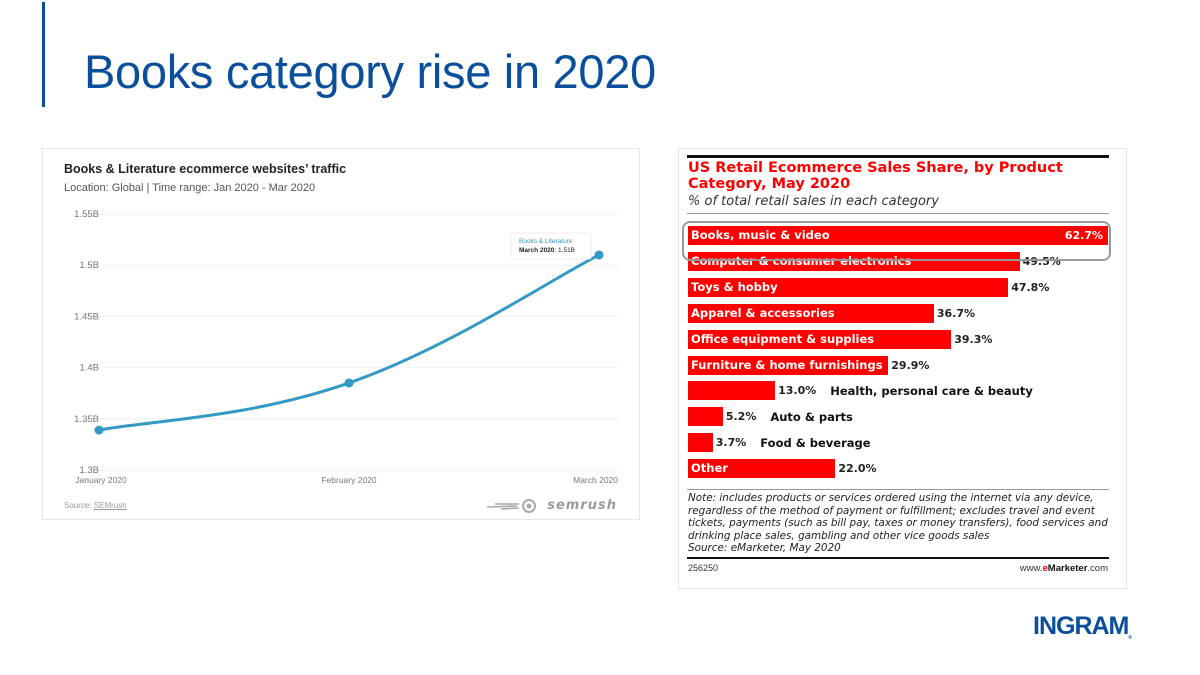  Describe the element at coordinates (973, 339) in the screenshot. I see `bar-value-label: 39.3%` at that location.